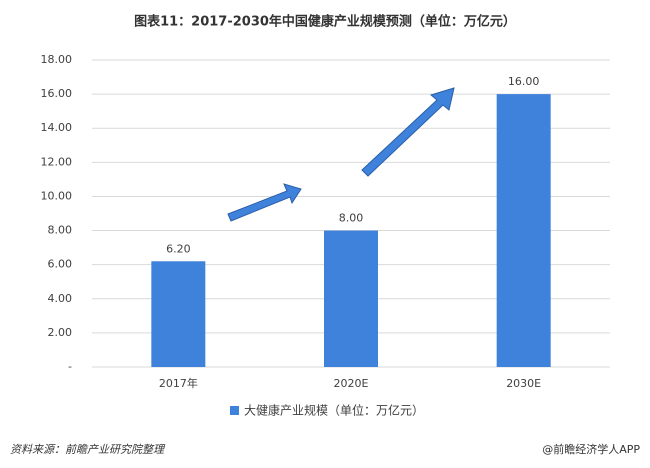 Image resolution: width=650 pixels, height=468 pixels. What do you see at coordinates (57, 195) in the screenshot?
I see `y-tick-label: 10.00` at bounding box center [57, 195].